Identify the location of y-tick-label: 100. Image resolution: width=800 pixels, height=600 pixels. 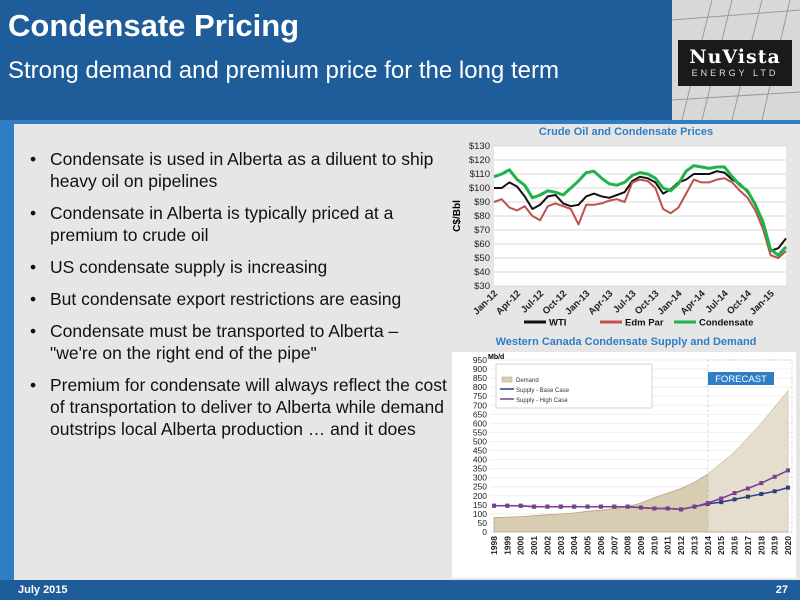
(480, 514).